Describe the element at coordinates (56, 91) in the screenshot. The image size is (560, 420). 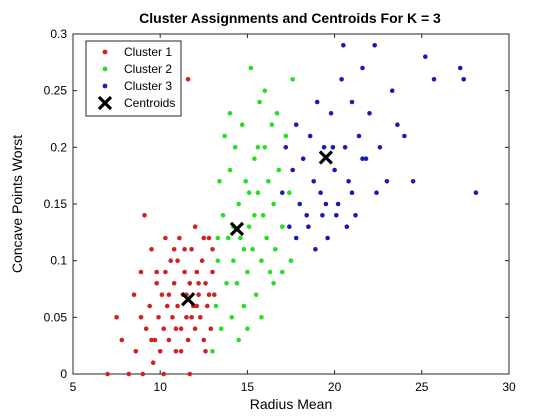
I see `y-tick-label: 0.25` at that location.